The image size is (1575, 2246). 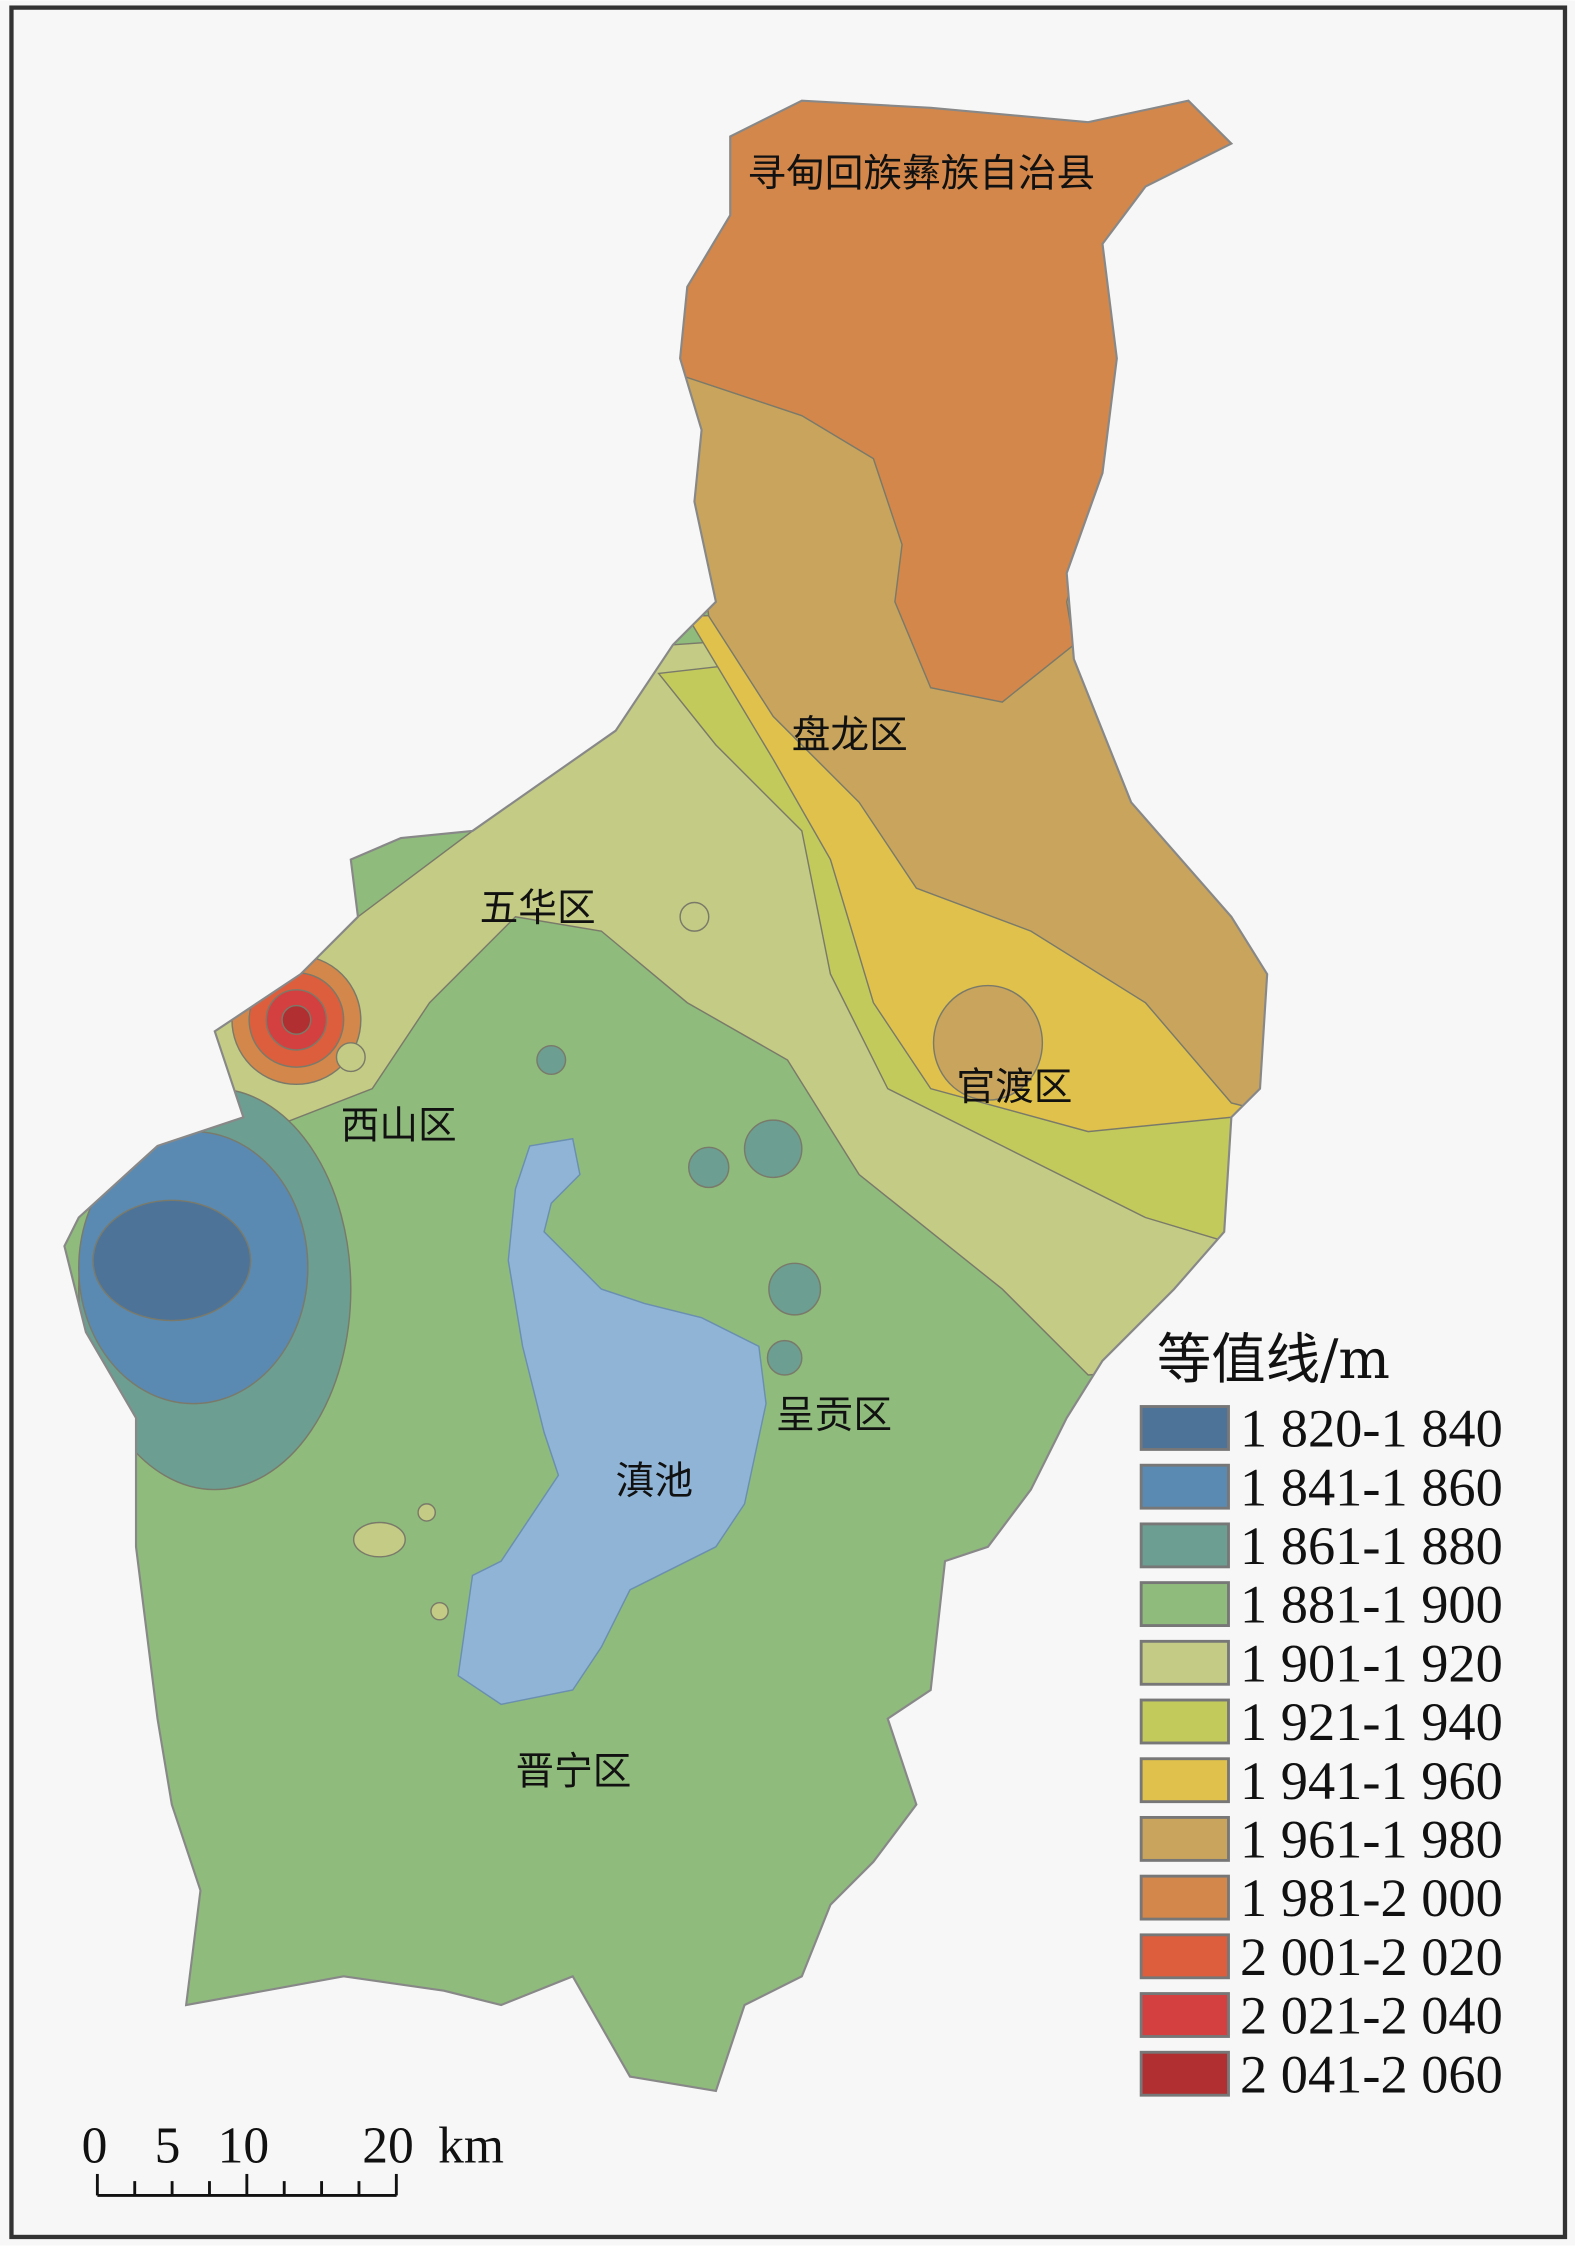 What do you see at coordinates (172, 1260) in the screenshot?
I see `zone-1820-1840-west` at bounding box center [172, 1260].